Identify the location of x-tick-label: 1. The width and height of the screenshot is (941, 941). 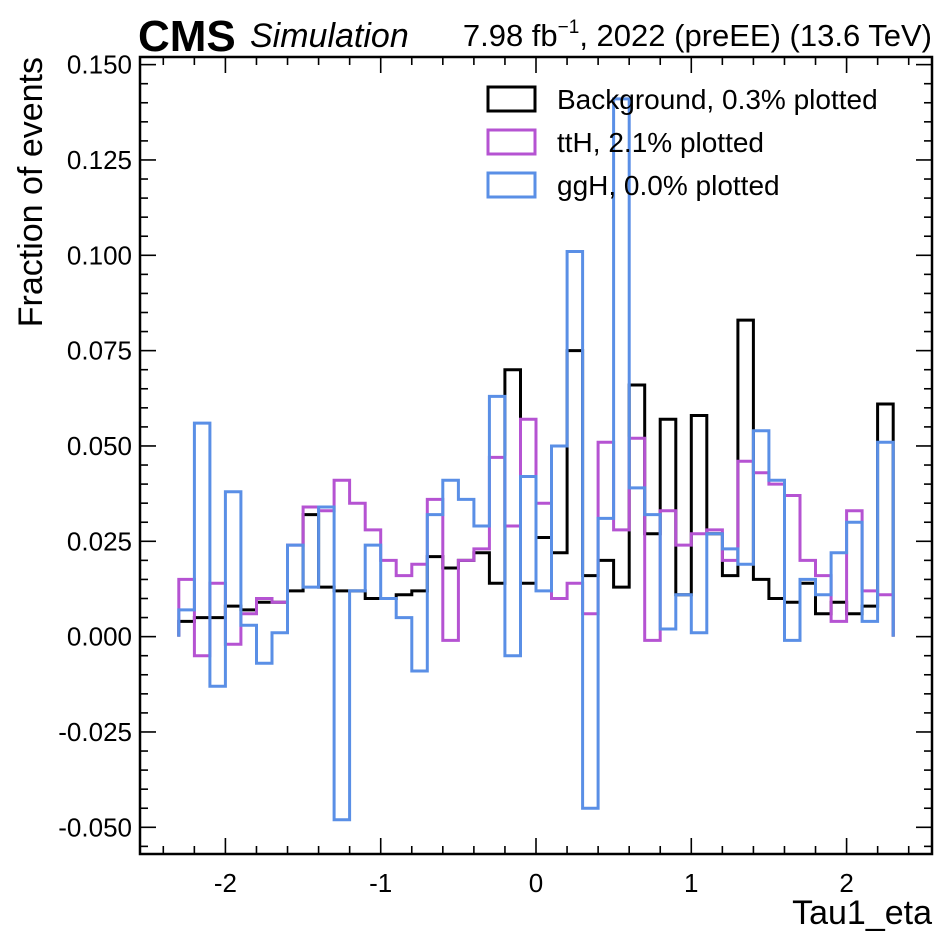
(691, 883).